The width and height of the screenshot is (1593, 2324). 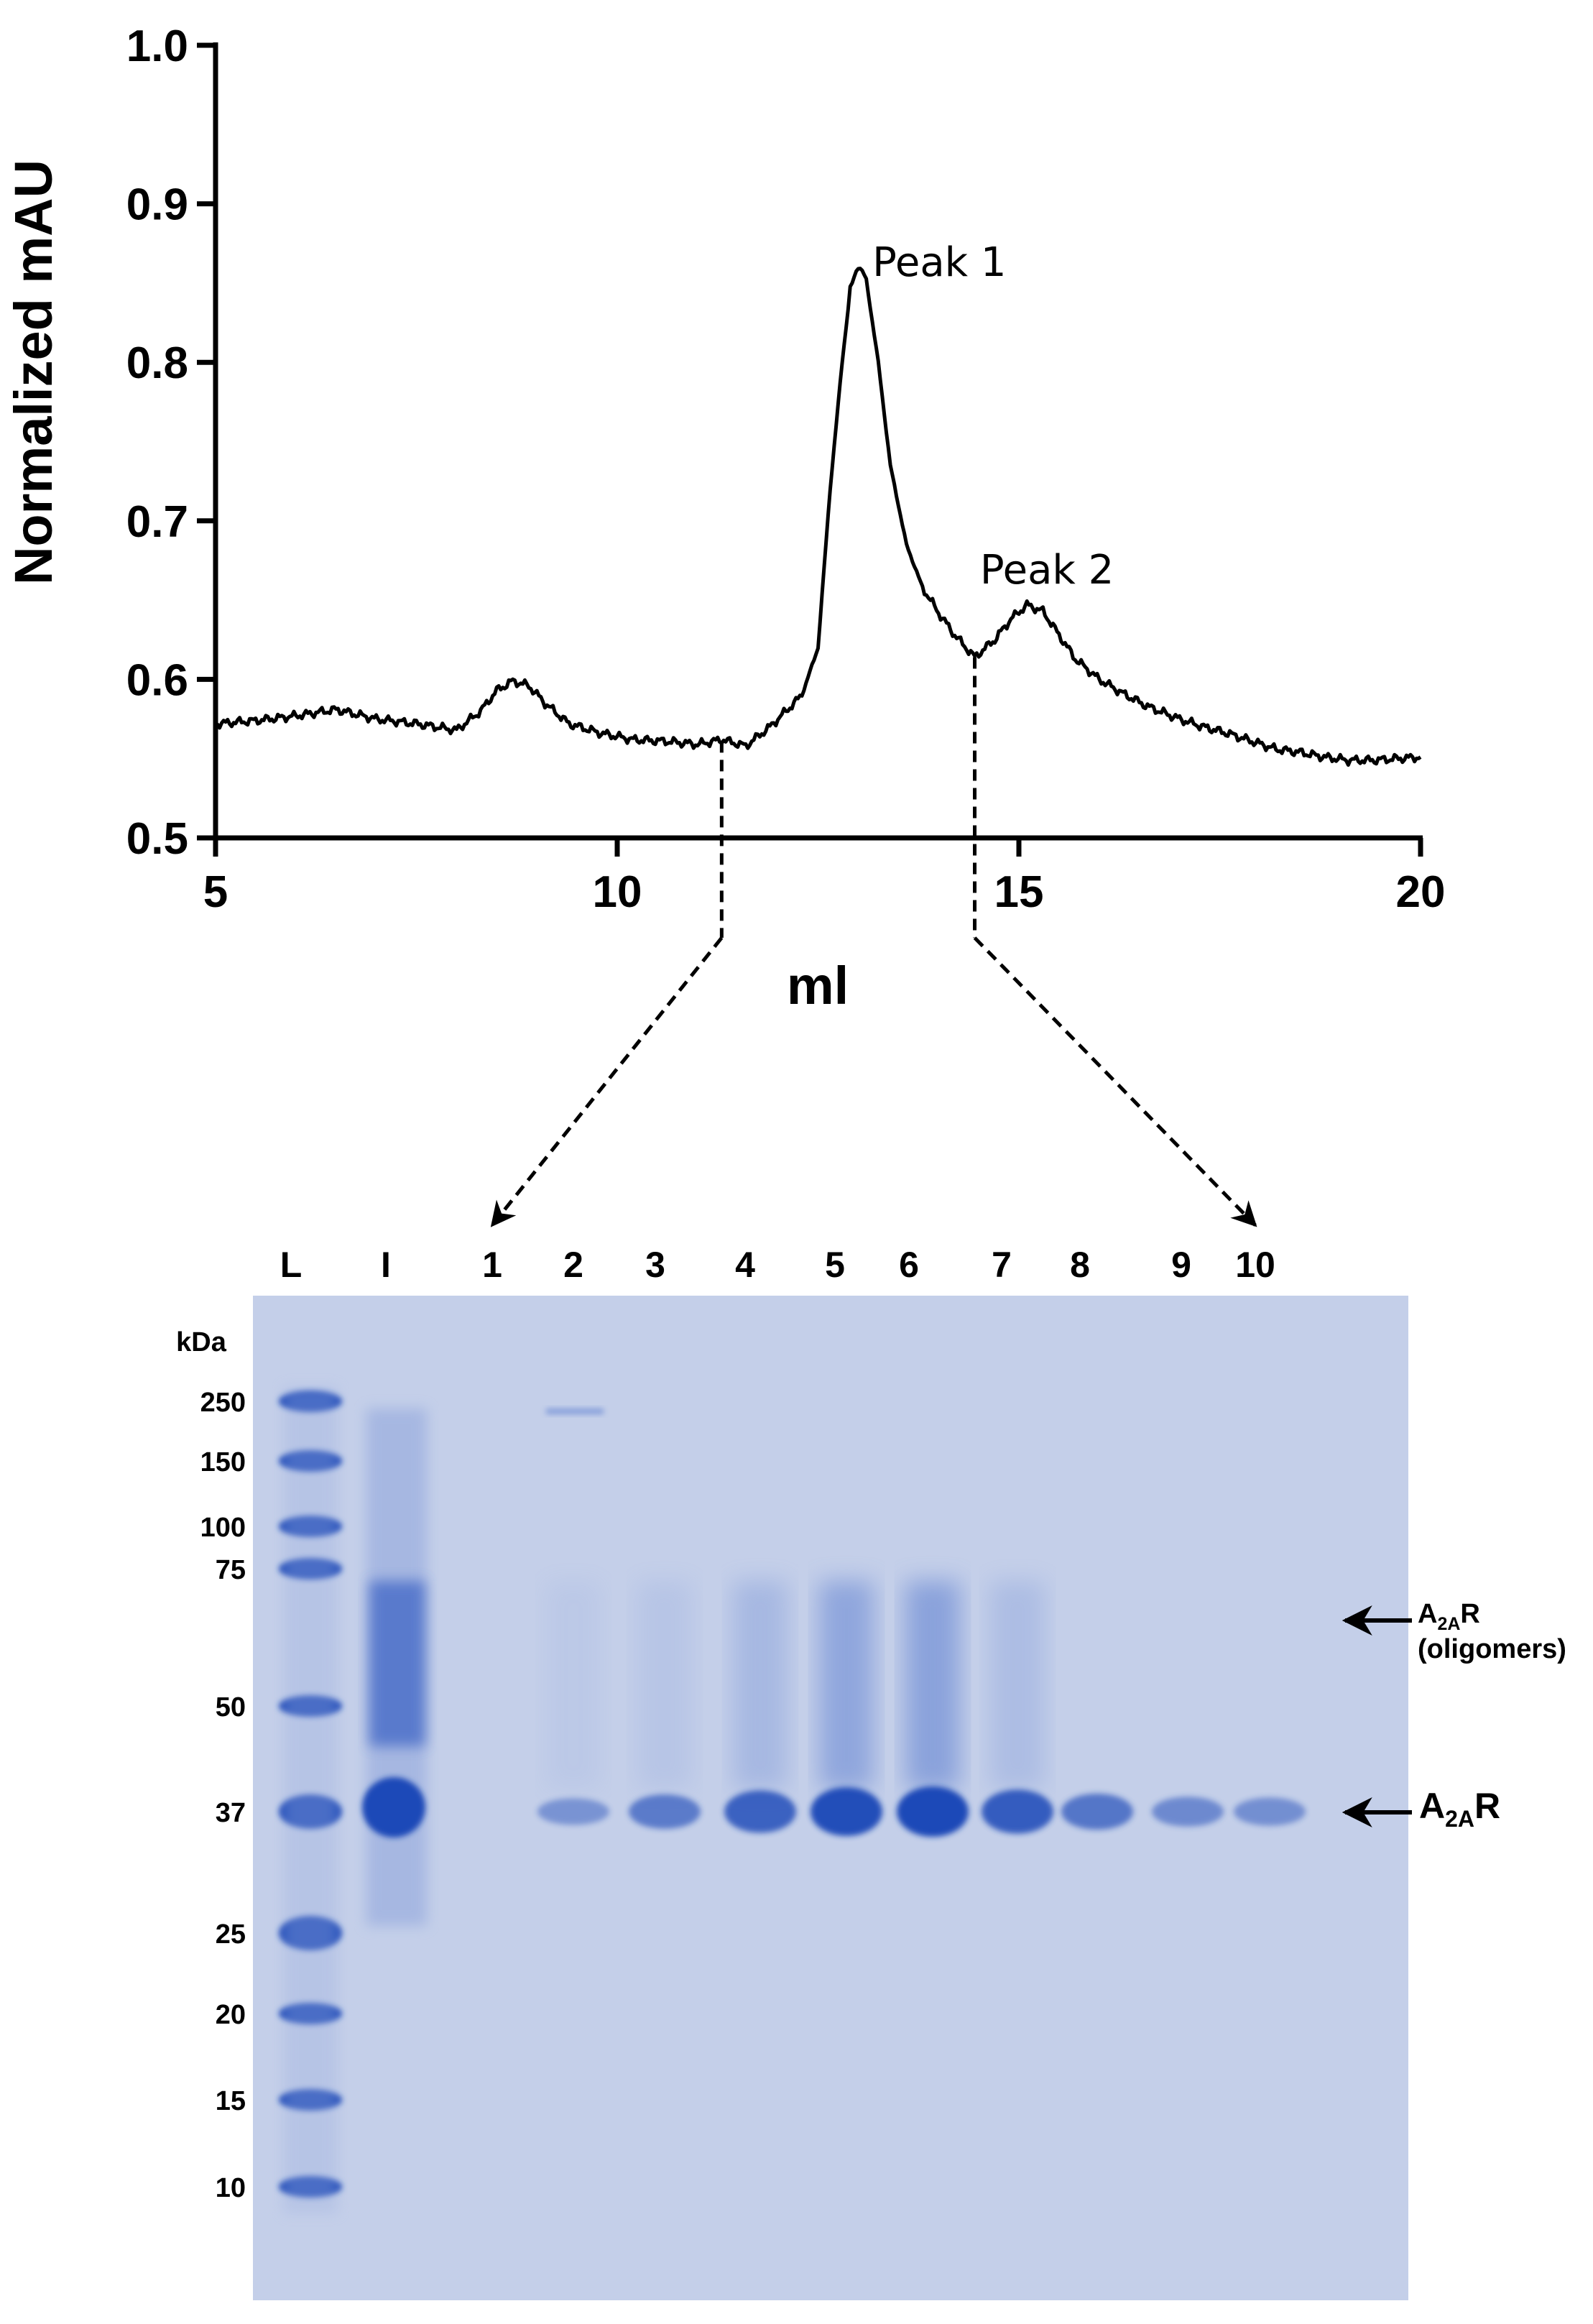 I want to click on lane-label: 4, so click(x=745, y=1265).